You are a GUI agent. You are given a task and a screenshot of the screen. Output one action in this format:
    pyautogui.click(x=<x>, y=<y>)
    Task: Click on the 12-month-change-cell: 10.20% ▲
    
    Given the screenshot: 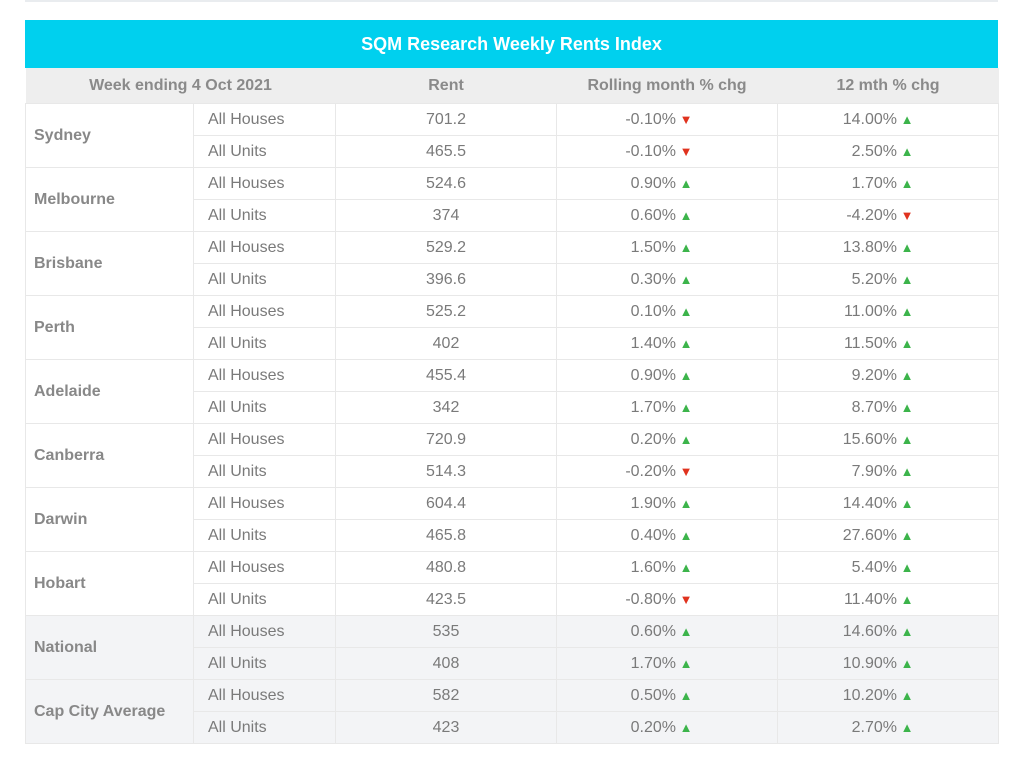 What is the action you would take?
    pyautogui.click(x=888, y=695)
    